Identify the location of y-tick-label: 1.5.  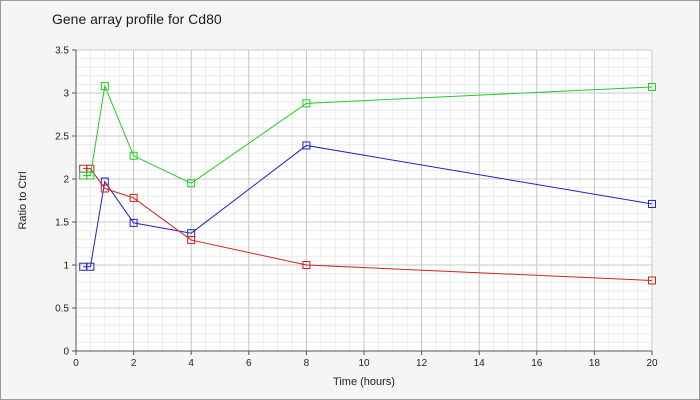
(62, 223).